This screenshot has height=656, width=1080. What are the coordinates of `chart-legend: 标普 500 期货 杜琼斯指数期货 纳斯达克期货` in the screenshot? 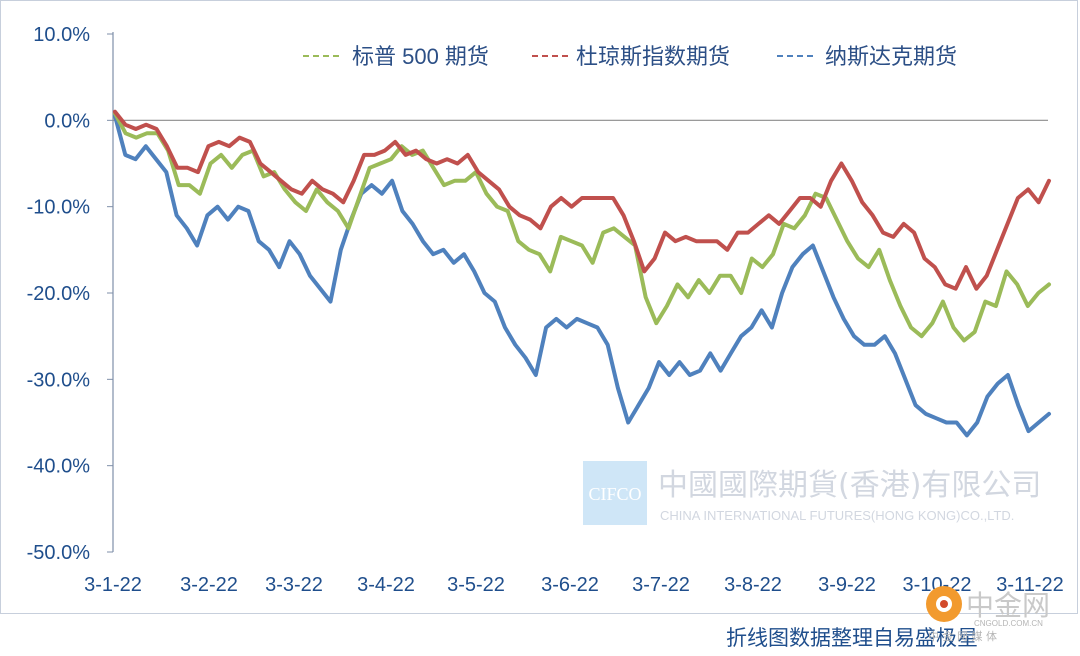 It's located at (630, 56).